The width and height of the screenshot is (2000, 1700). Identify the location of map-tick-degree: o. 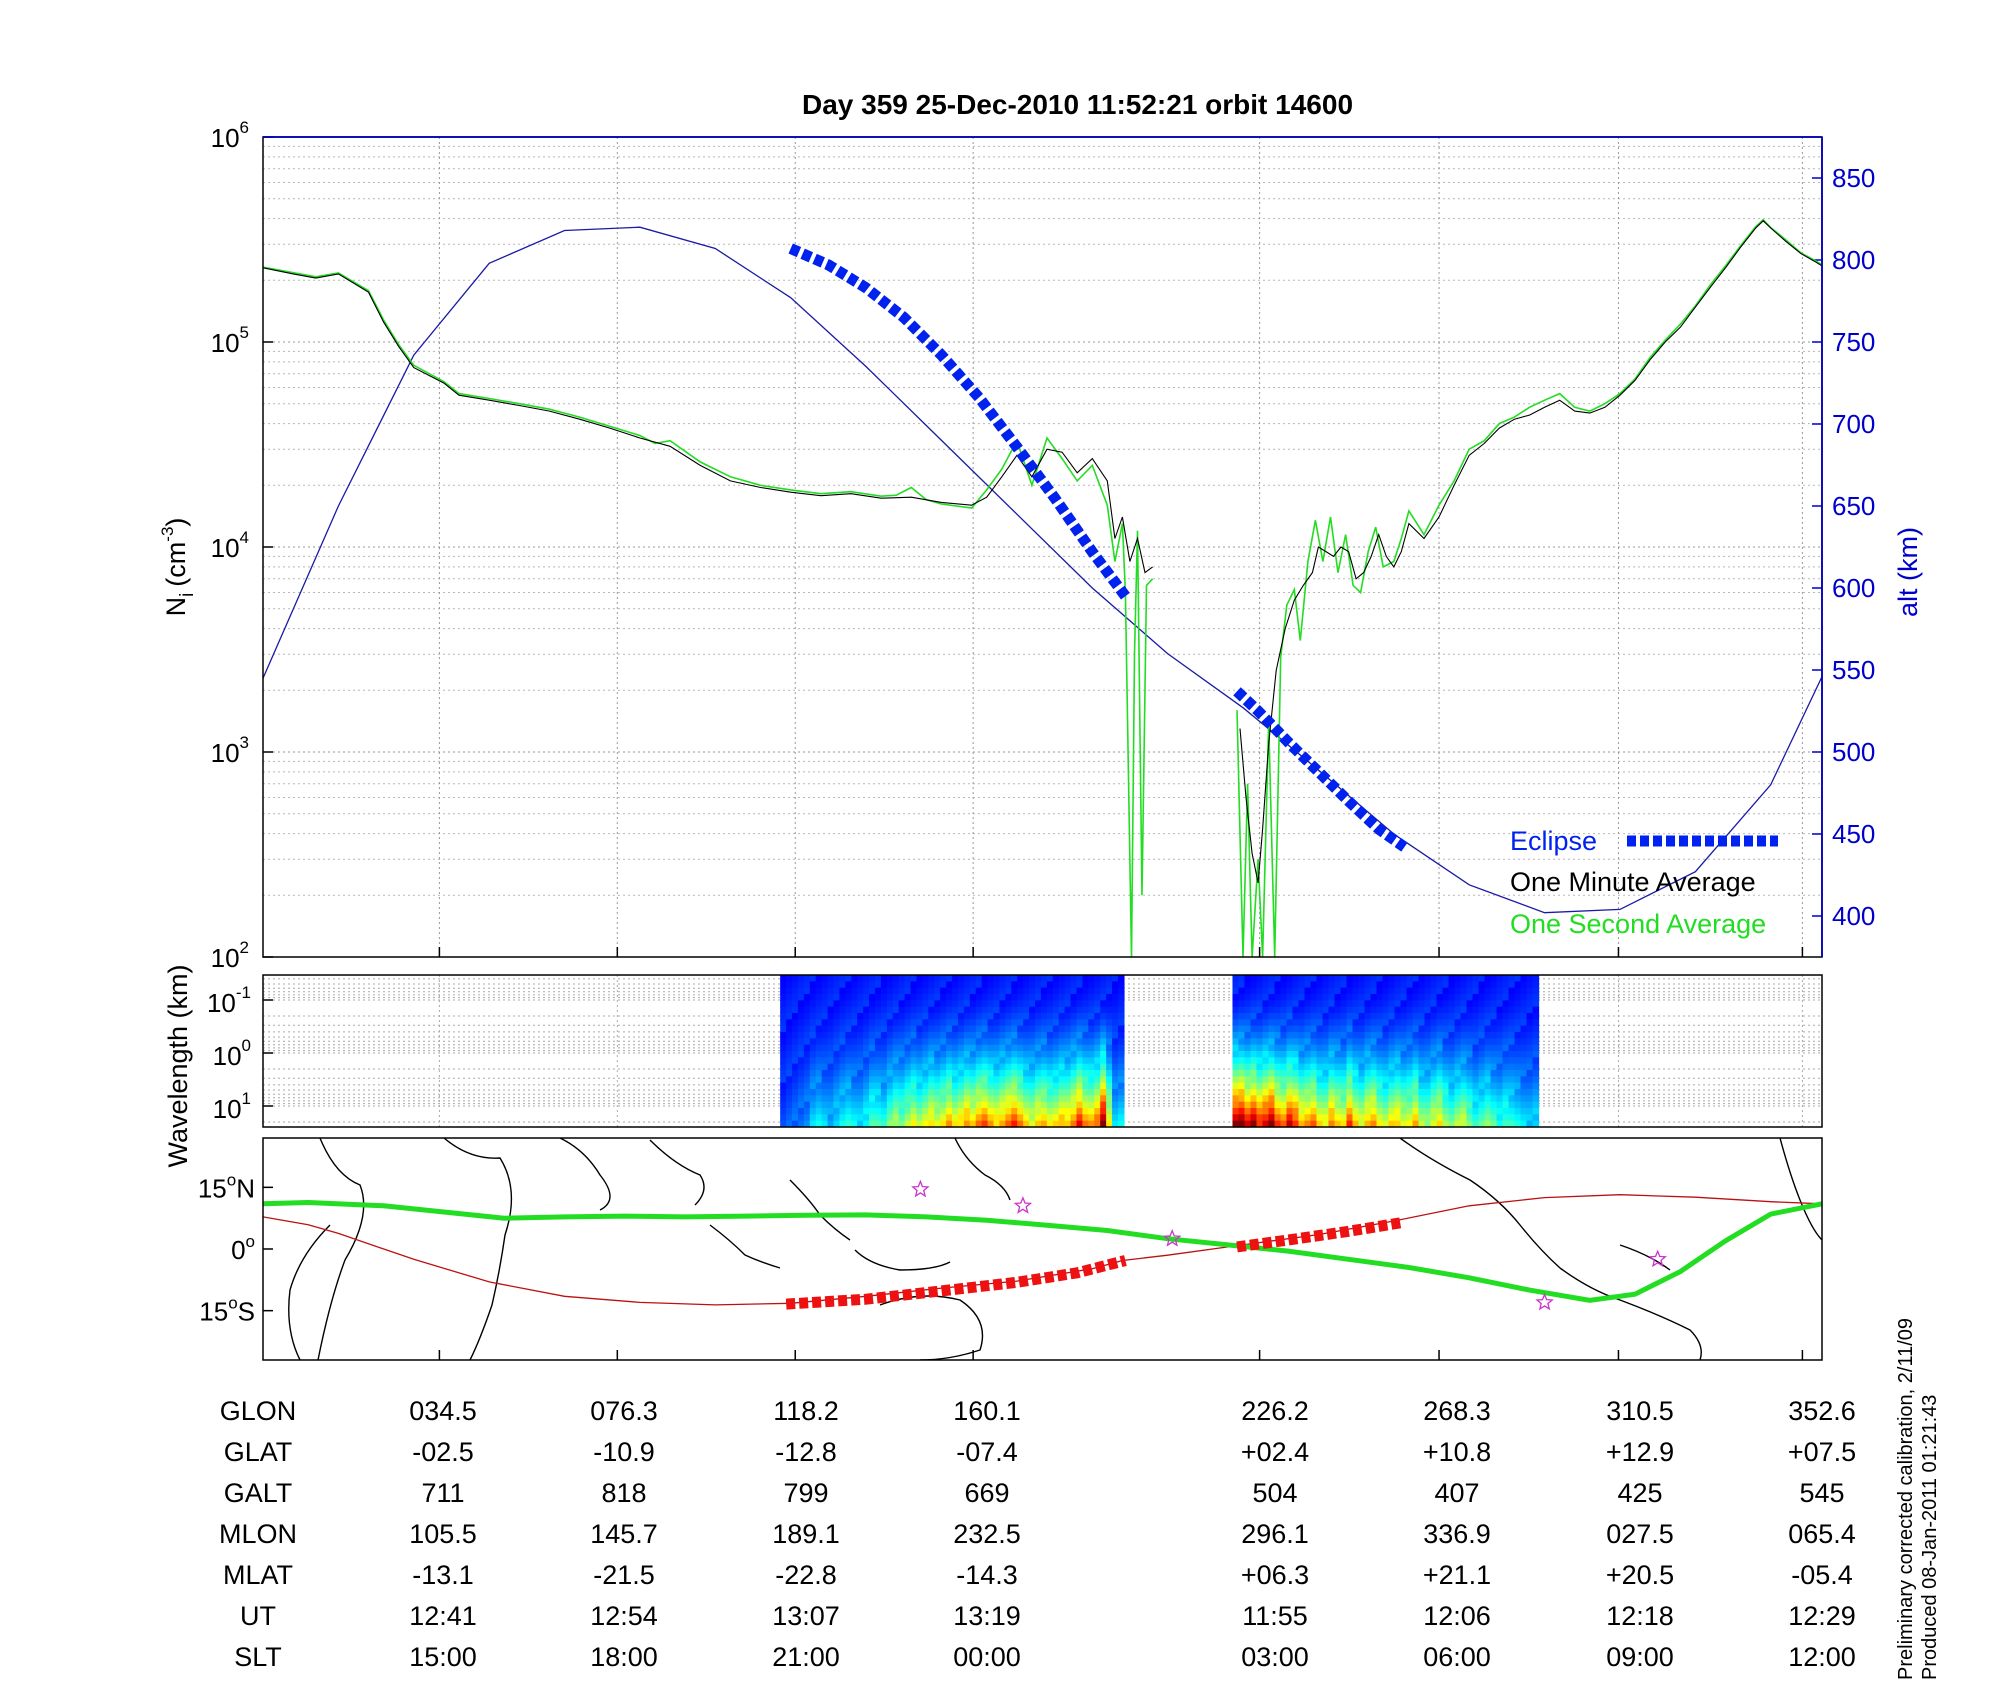
(232, 1303).